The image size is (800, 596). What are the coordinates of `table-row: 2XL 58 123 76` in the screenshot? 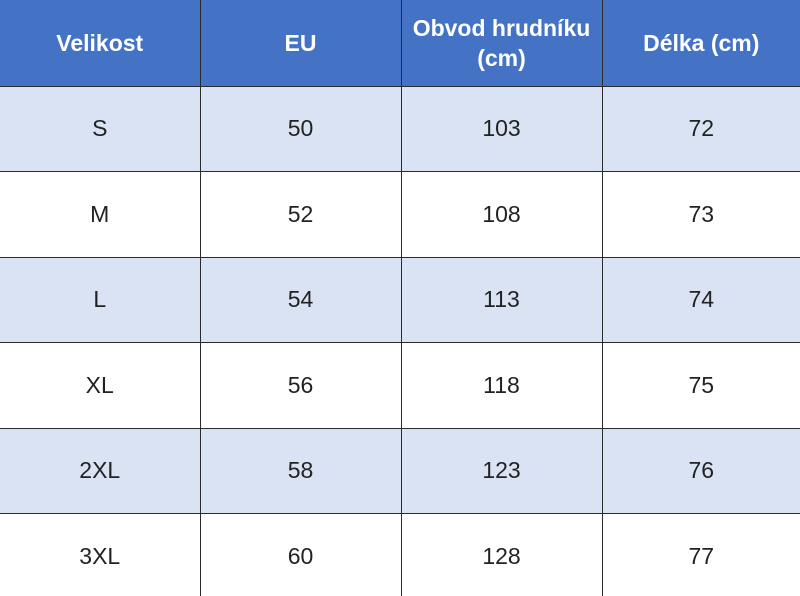 It's located at (400, 470).